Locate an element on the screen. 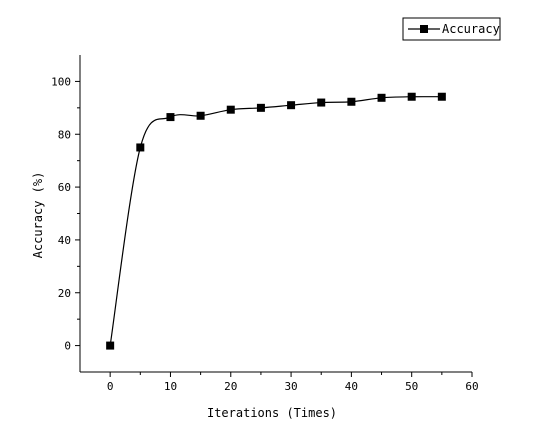 This screenshot has height=440, width=550. legend-box is located at coordinates (451, 29).